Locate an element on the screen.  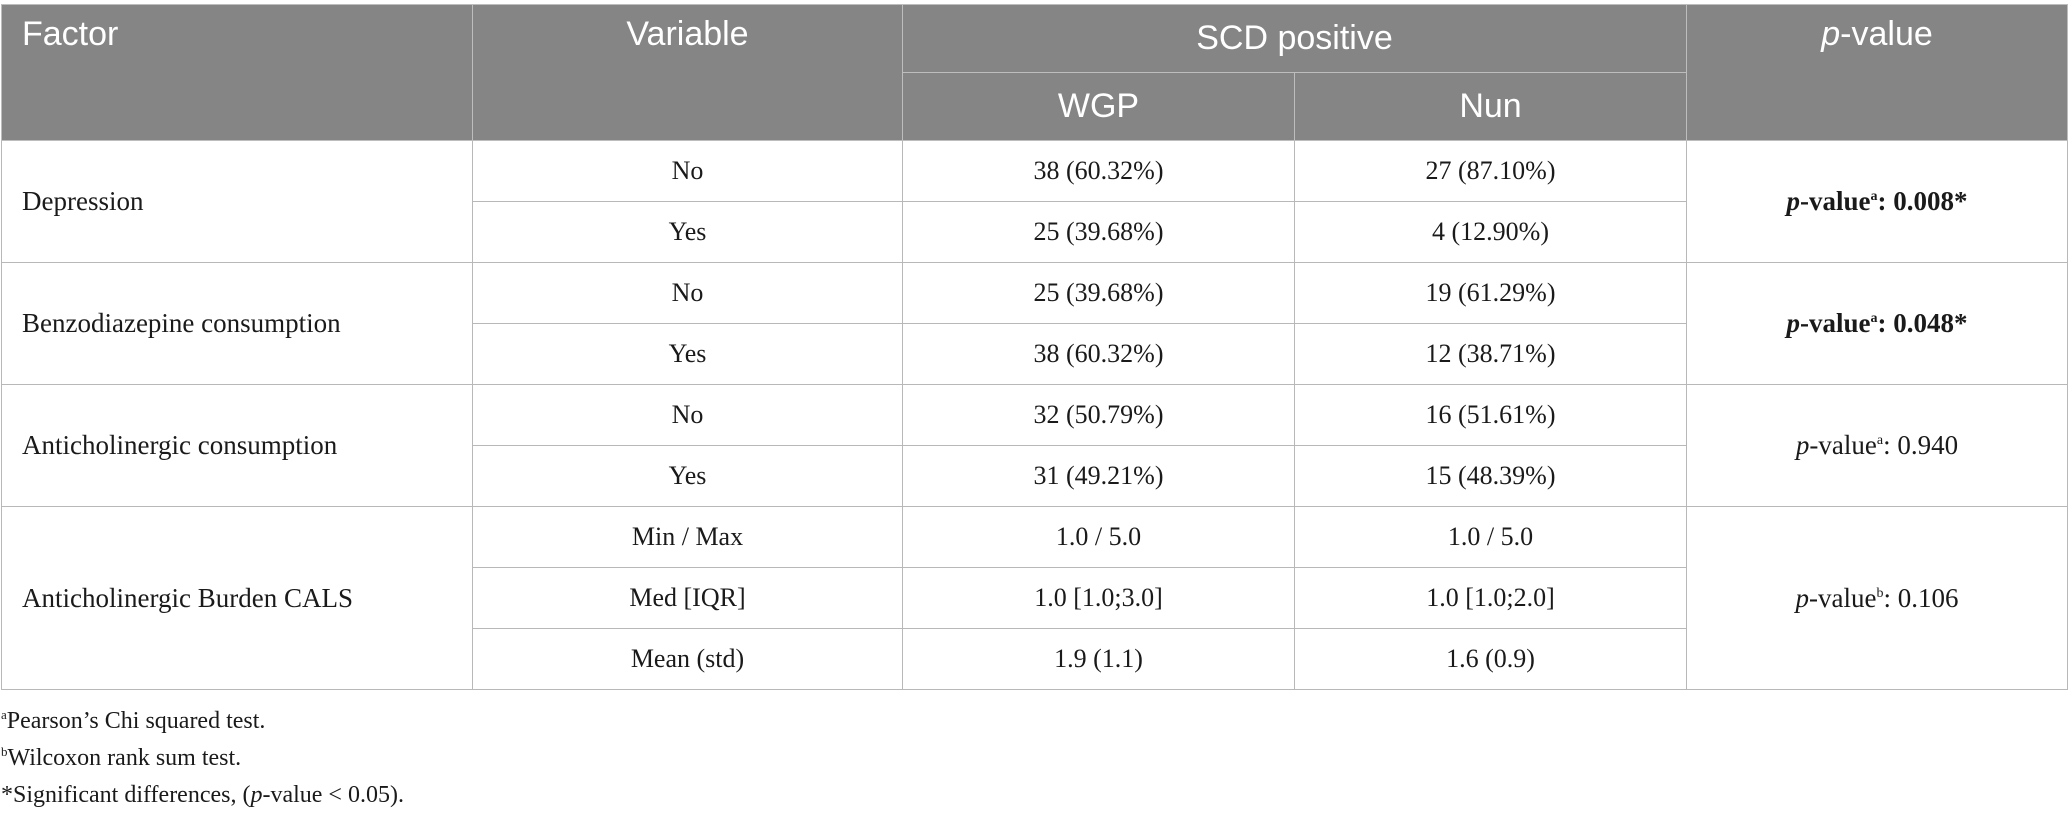
wgp-cell: 1.9 (1.1) is located at coordinates (1098, 659).